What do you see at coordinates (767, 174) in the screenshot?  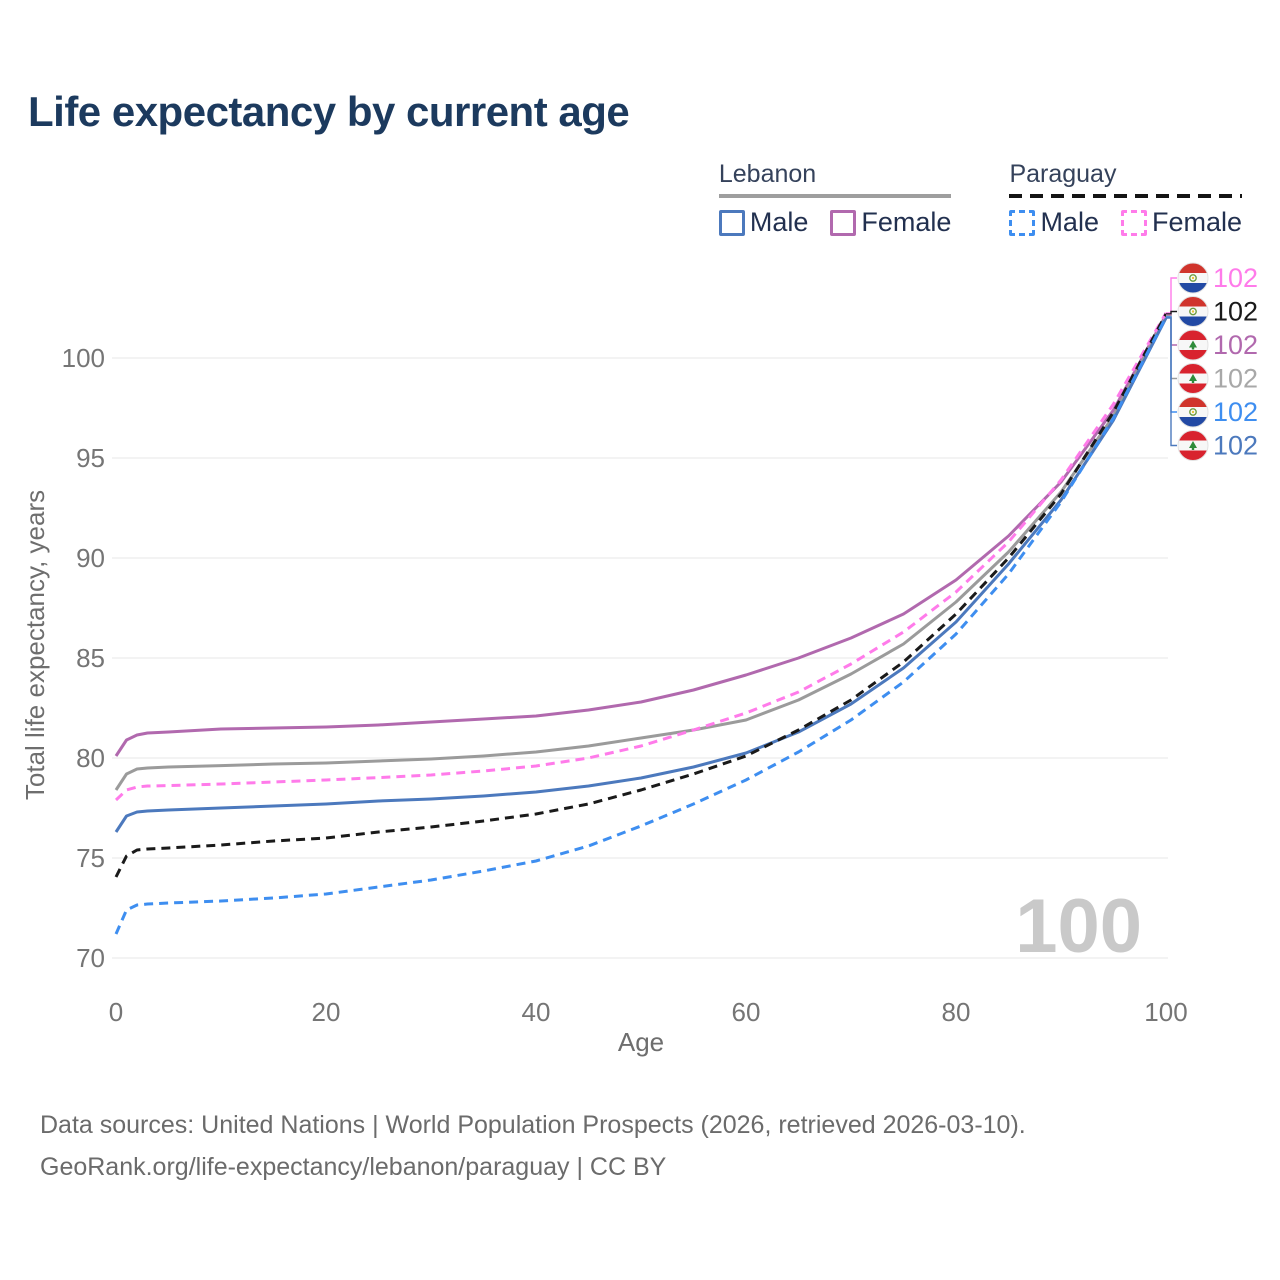 I see `legend-country-lebanon: Lebanon` at bounding box center [767, 174].